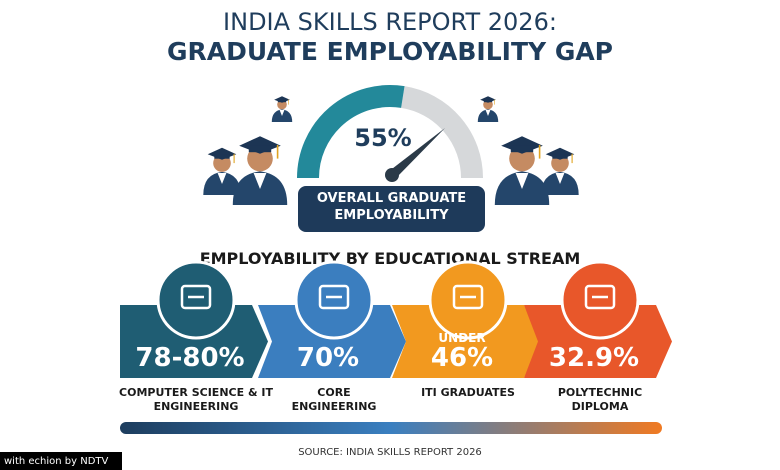 The height and width of the screenshot is (470, 780). Describe the element at coordinates (461, 338) in the screenshot. I see `stream-prefix: UNDER` at that location.